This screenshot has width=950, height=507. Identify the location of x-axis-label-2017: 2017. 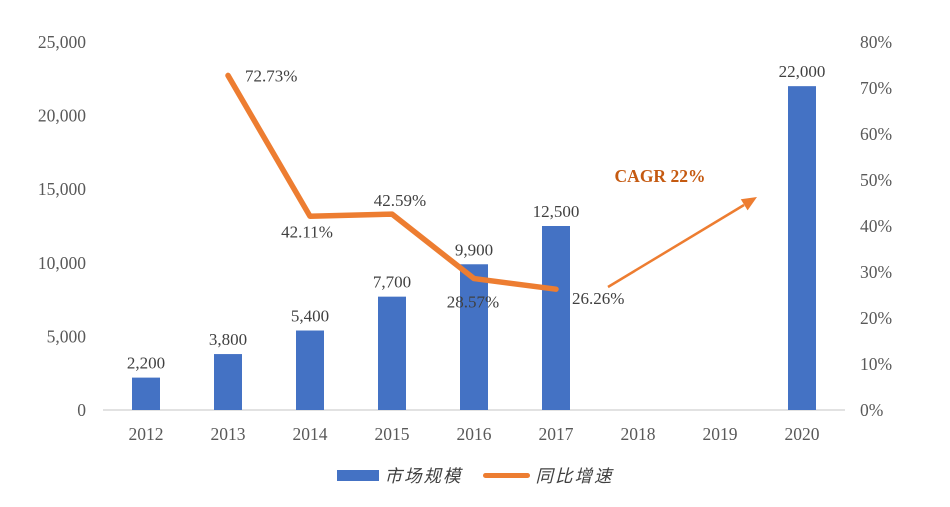
(556, 434).